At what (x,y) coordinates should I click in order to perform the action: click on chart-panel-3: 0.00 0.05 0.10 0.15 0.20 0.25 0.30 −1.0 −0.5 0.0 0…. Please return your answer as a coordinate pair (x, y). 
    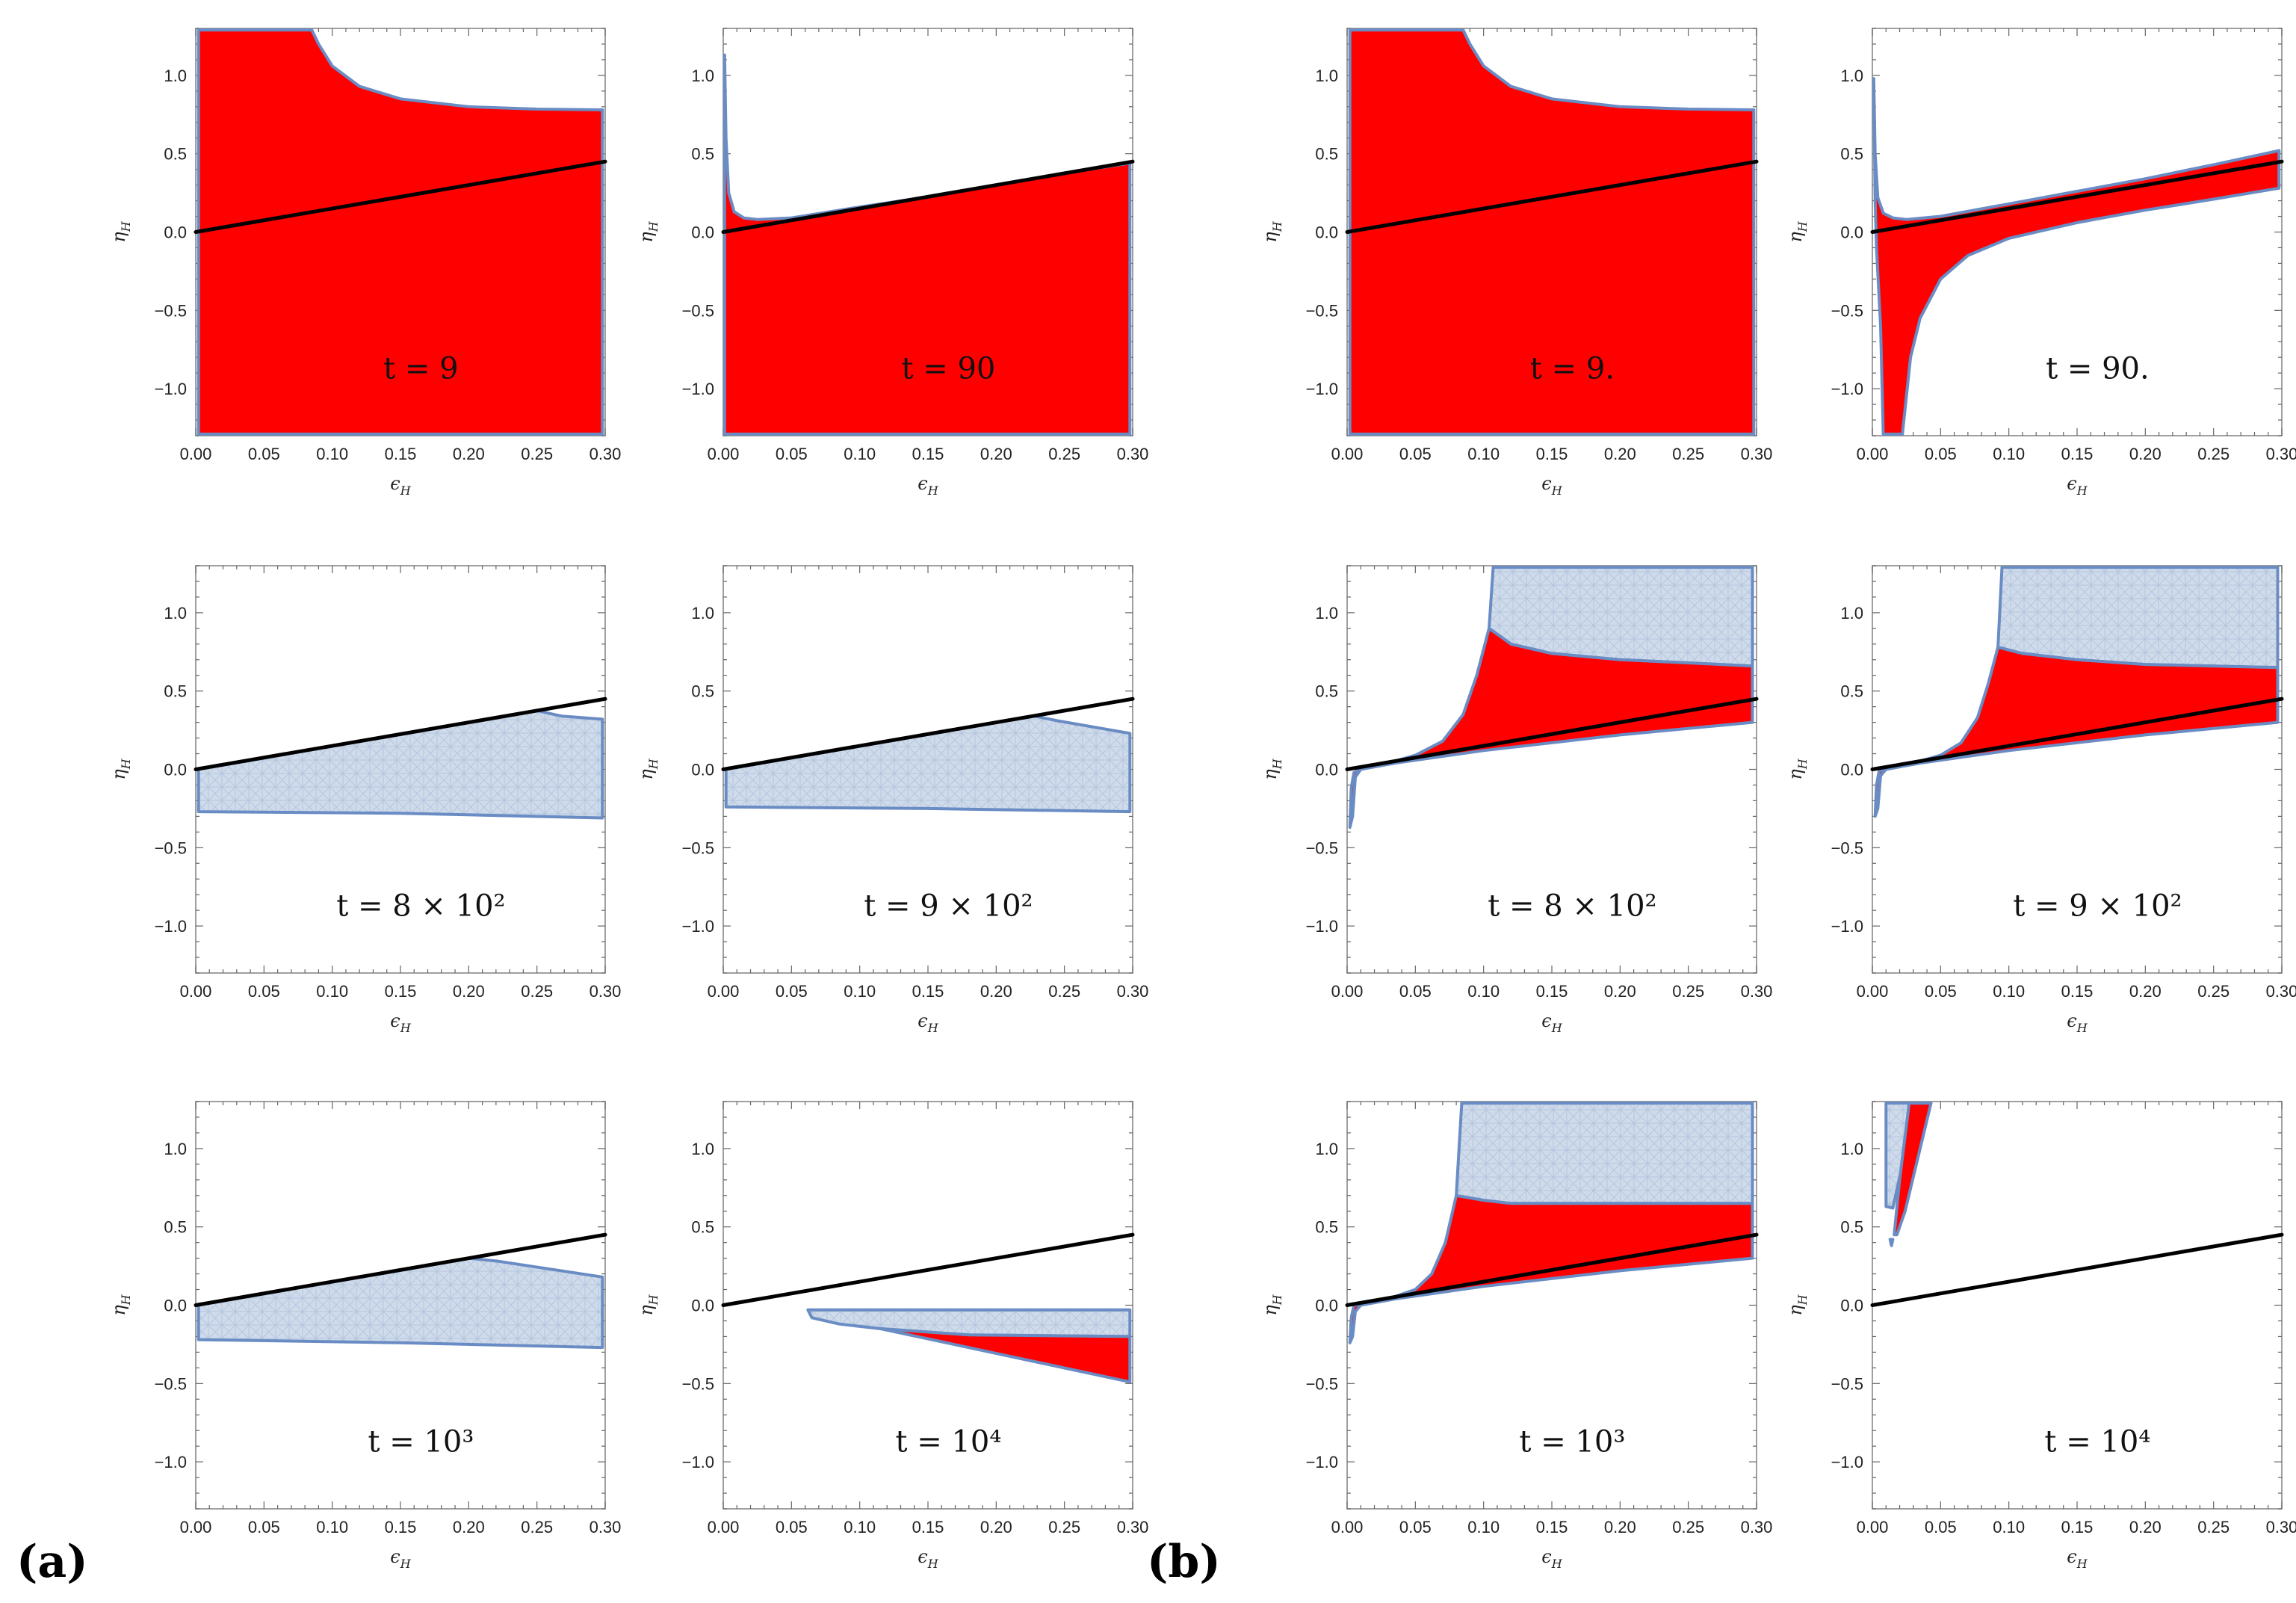
    Looking at the image, I should click on (2040, 263).